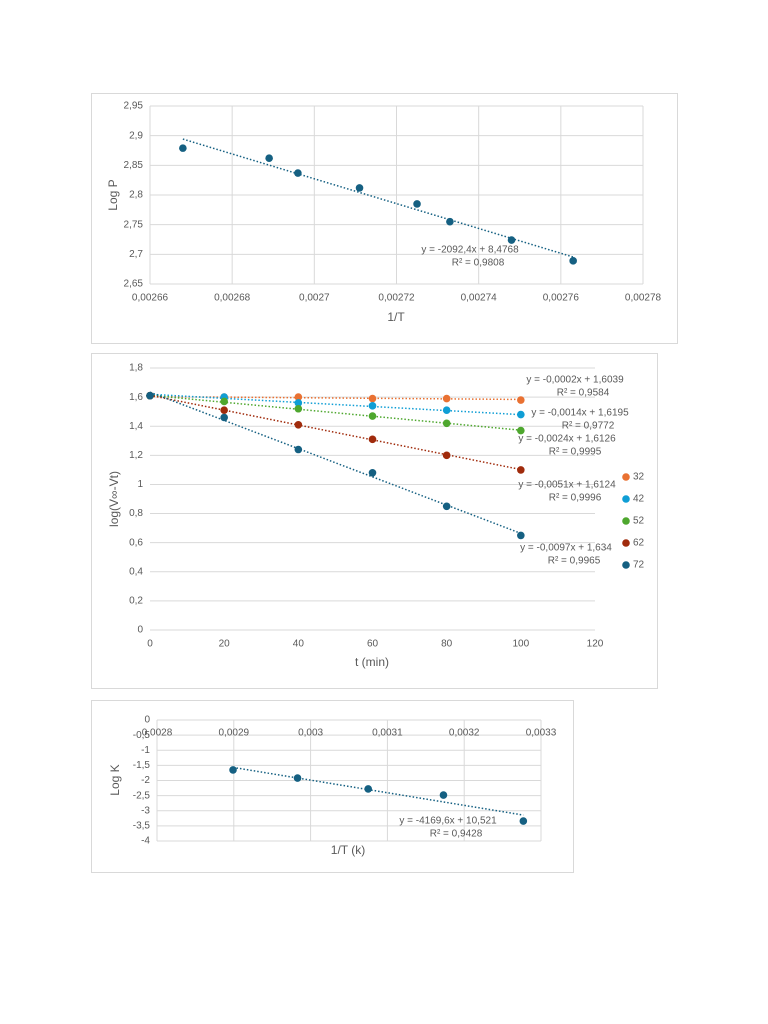 The width and height of the screenshot is (768, 1024). Describe the element at coordinates (225, 644) in the screenshot. I see `x-tick-label: 20` at that location.